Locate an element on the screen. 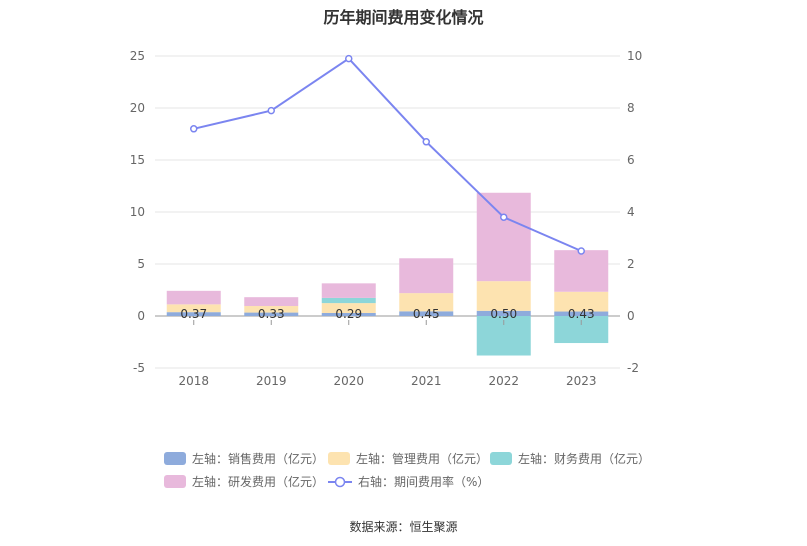  y-left-tick-label: 10 is located at coordinates (137, 212).